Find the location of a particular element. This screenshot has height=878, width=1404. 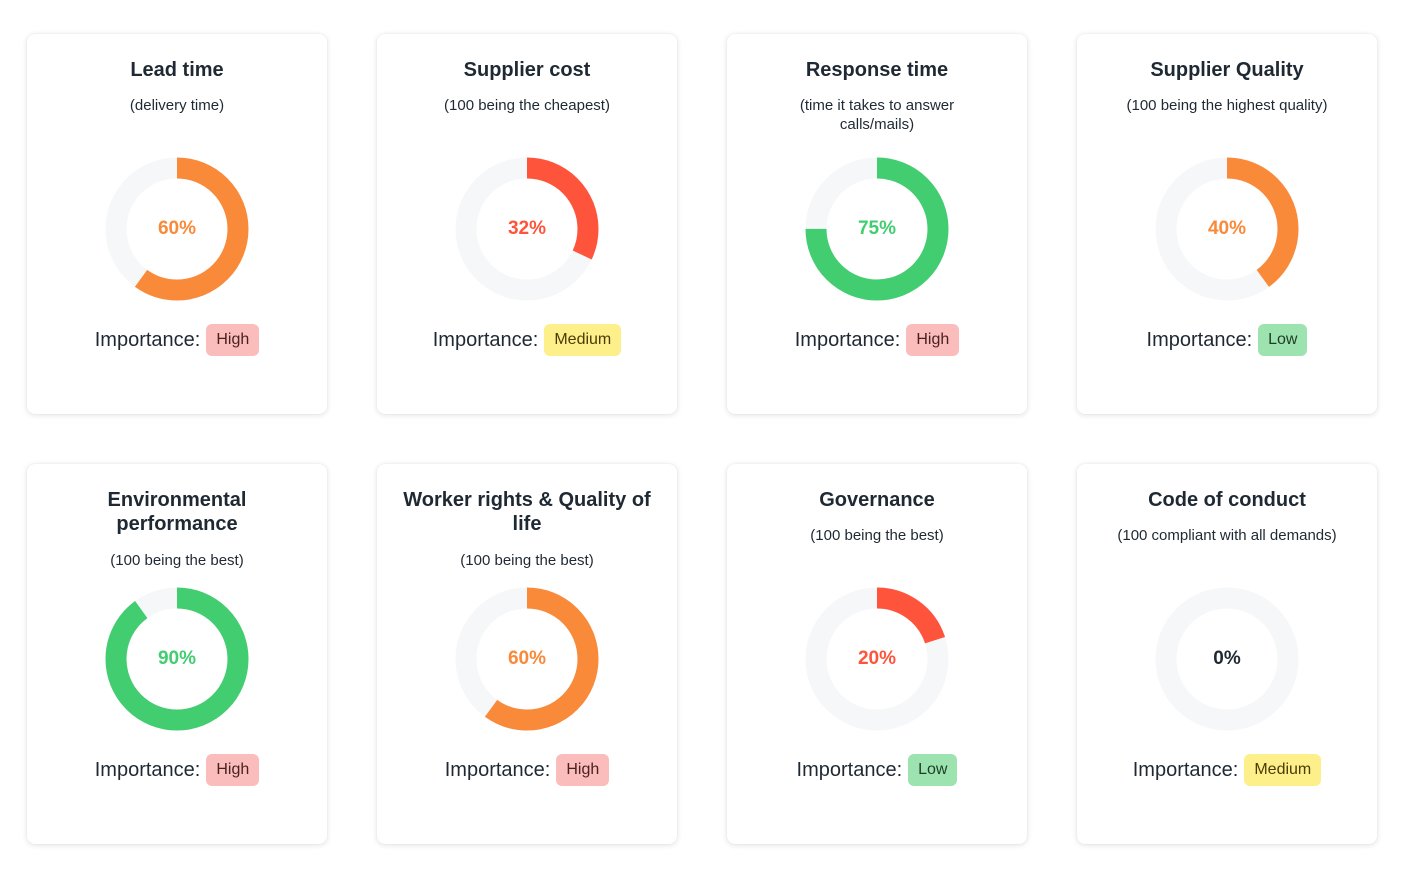

donut-chart: 90% is located at coordinates (177, 659).